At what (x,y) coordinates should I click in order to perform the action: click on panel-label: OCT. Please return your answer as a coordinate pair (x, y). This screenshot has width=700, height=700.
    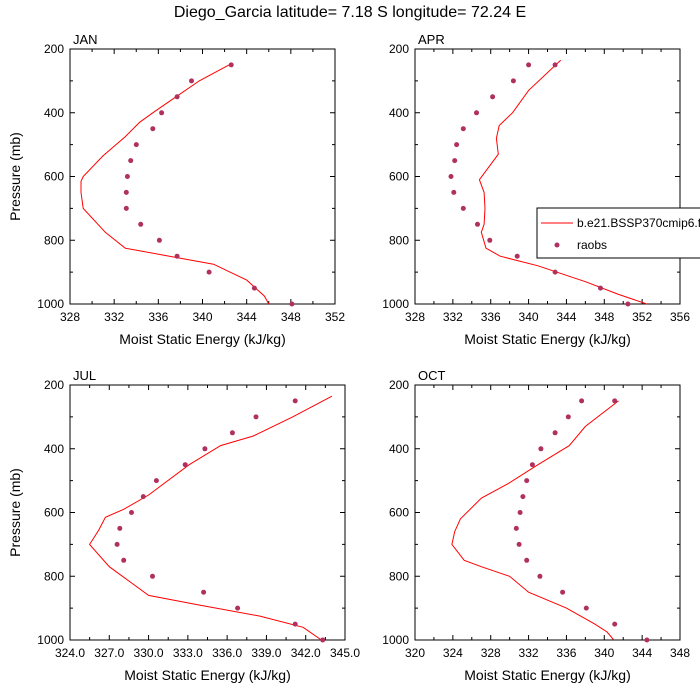
    Looking at the image, I should click on (432, 375).